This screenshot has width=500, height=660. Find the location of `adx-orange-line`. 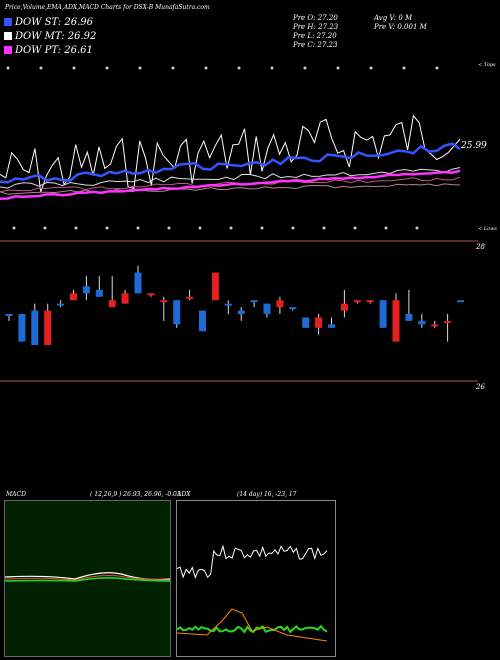

adx-orange-line is located at coordinates (252, 625).